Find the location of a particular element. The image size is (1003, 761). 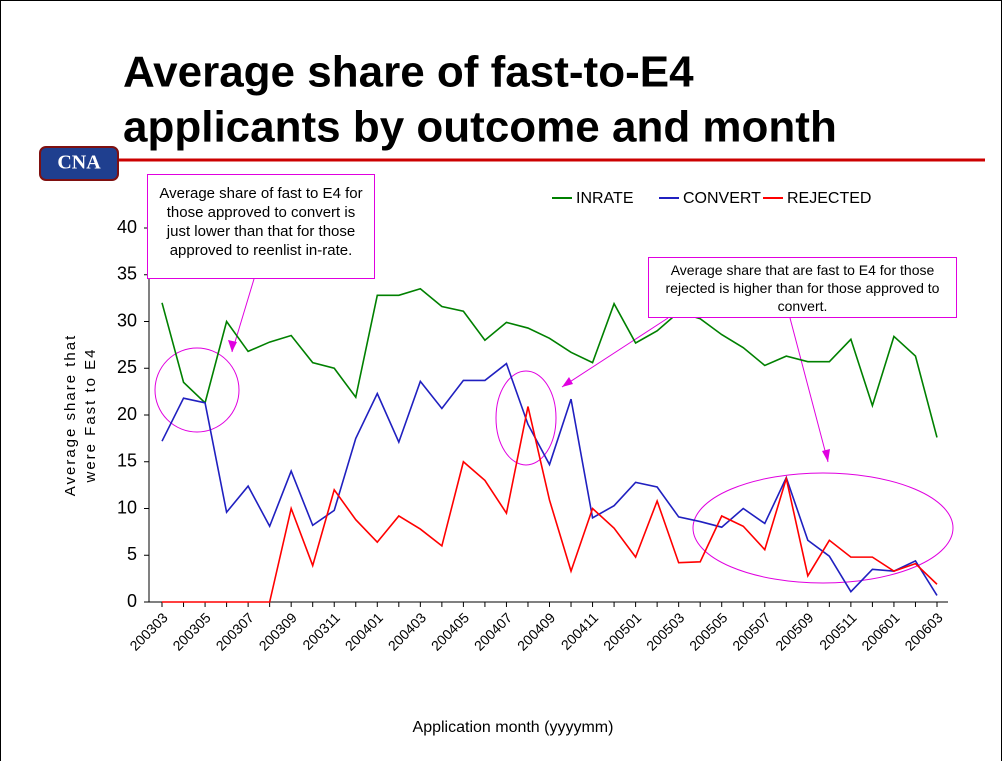

x-tick-group: 200603 is located at coordinates (923, 631).